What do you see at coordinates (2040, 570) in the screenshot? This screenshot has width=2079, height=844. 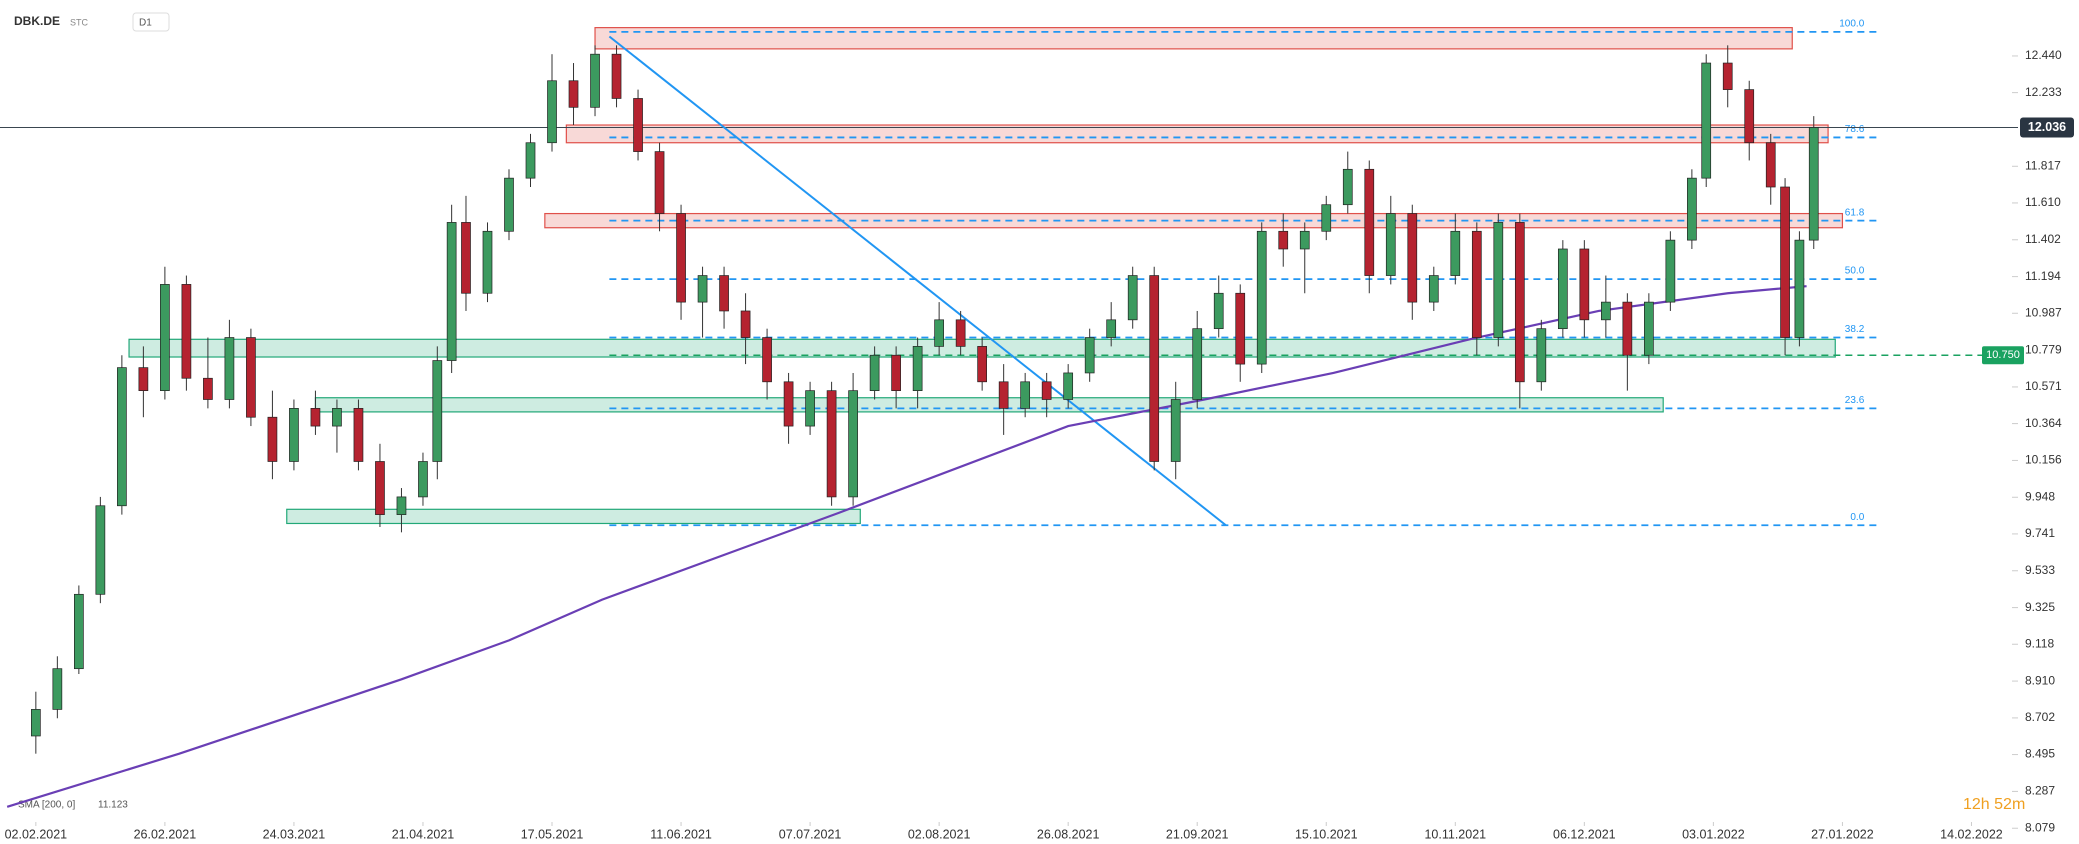 I see `y-tick-label: 9.533` at bounding box center [2040, 570].